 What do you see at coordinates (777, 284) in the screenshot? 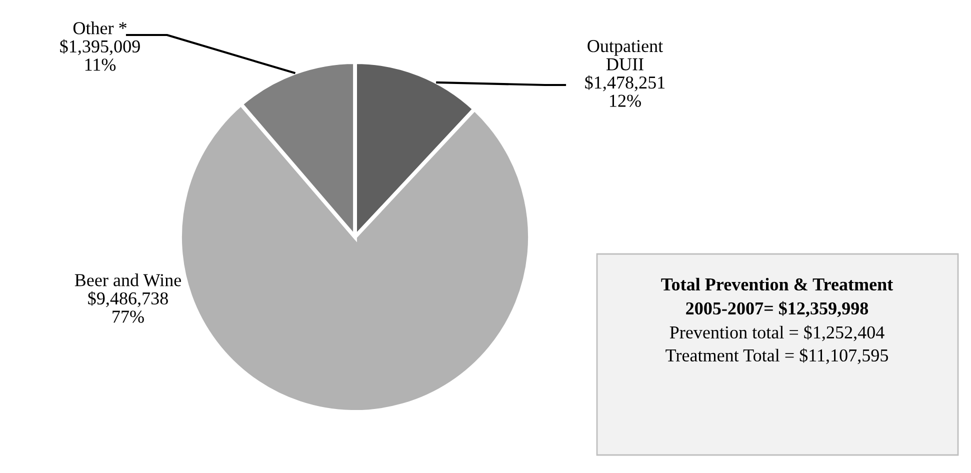
I see `text: Total Prevention & Treatment` at bounding box center [777, 284].